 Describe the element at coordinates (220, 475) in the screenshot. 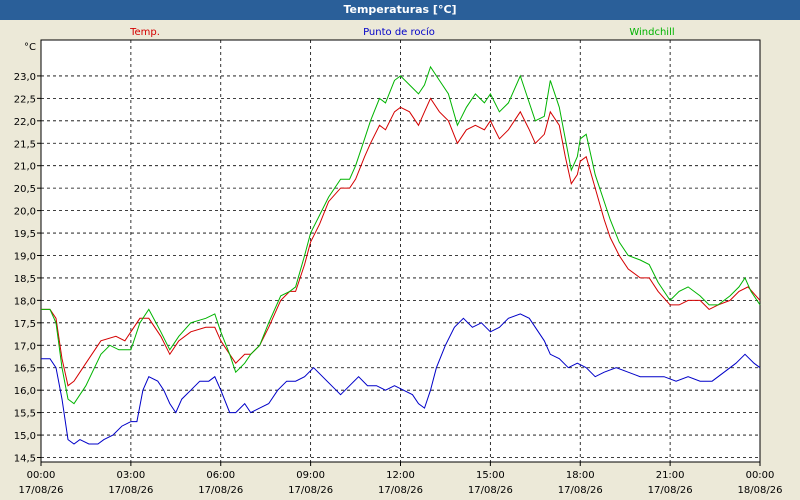

I see `x-tick-time: 06:00` at that location.